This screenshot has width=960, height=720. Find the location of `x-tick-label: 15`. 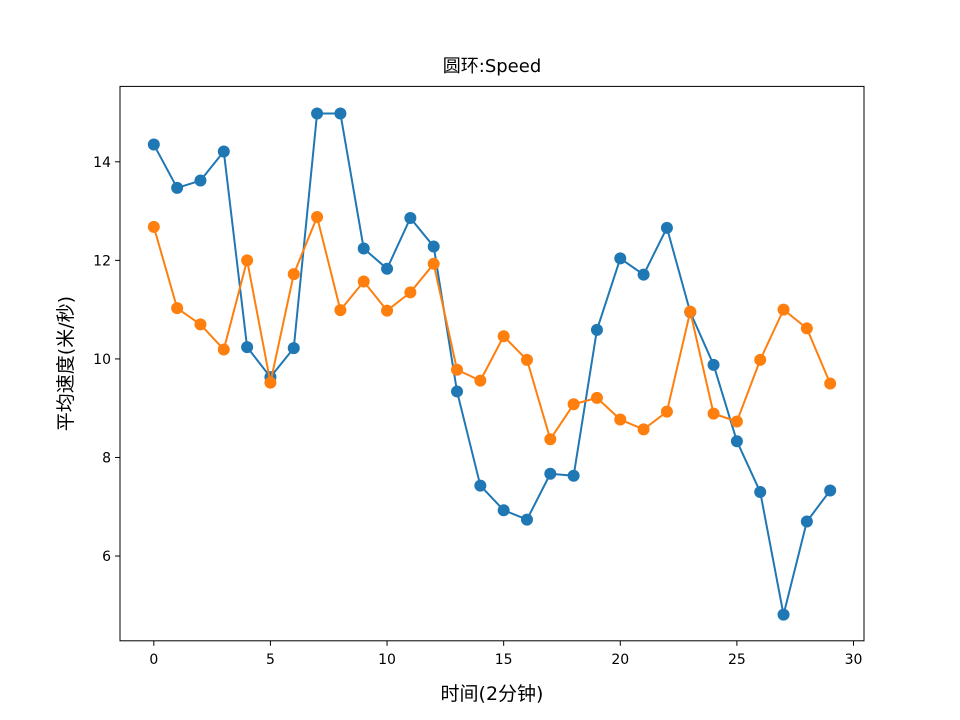

x-tick-label: 15 is located at coordinates (504, 660).